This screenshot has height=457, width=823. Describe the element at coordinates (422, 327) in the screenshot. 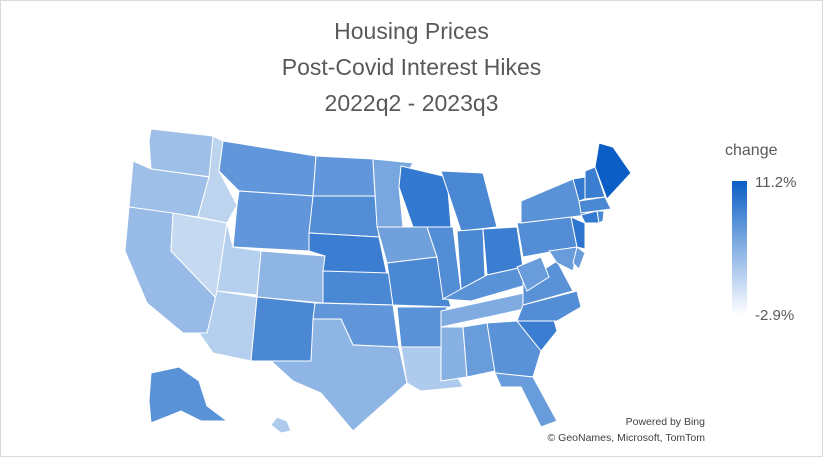

I see `state-ar: AR` at that location.